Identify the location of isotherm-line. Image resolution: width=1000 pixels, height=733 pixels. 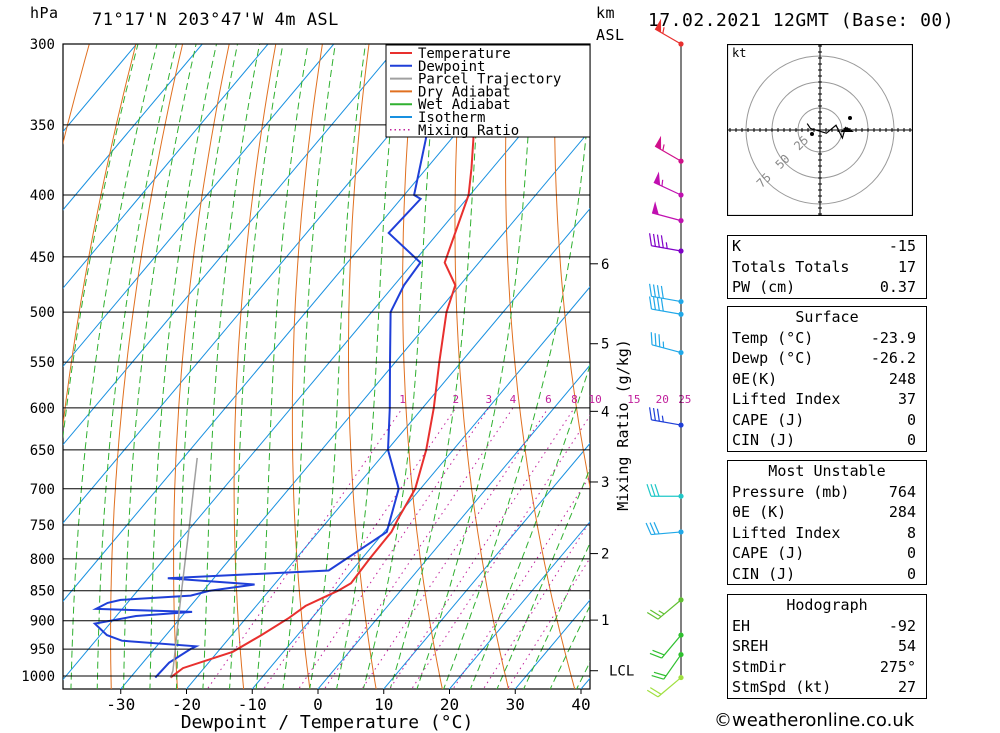
(453, 526).